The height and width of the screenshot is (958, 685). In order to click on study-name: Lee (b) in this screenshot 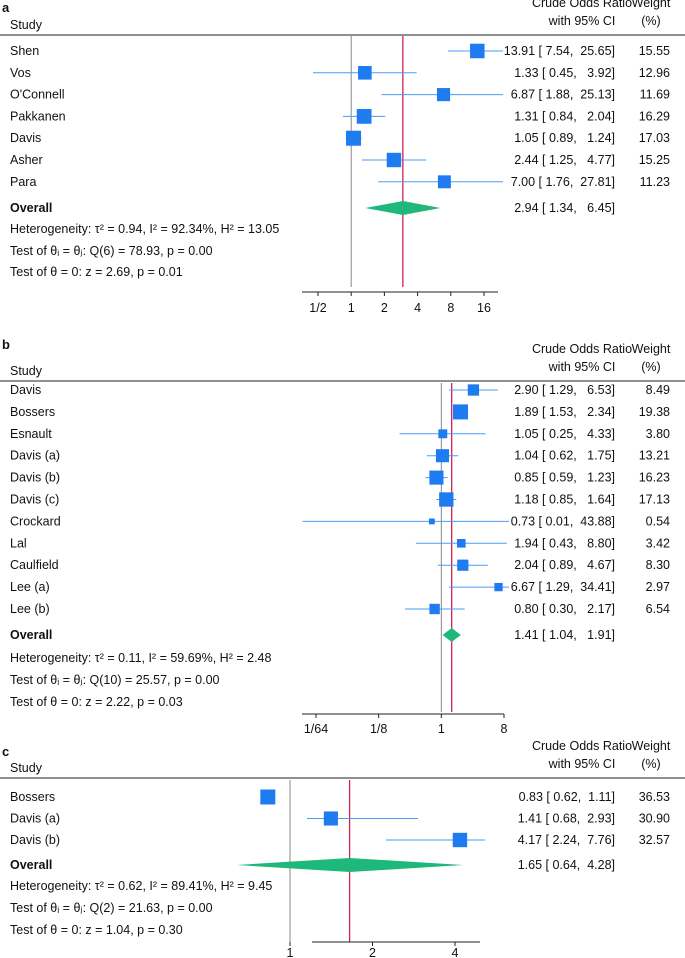, I will do `click(30, 609)`.